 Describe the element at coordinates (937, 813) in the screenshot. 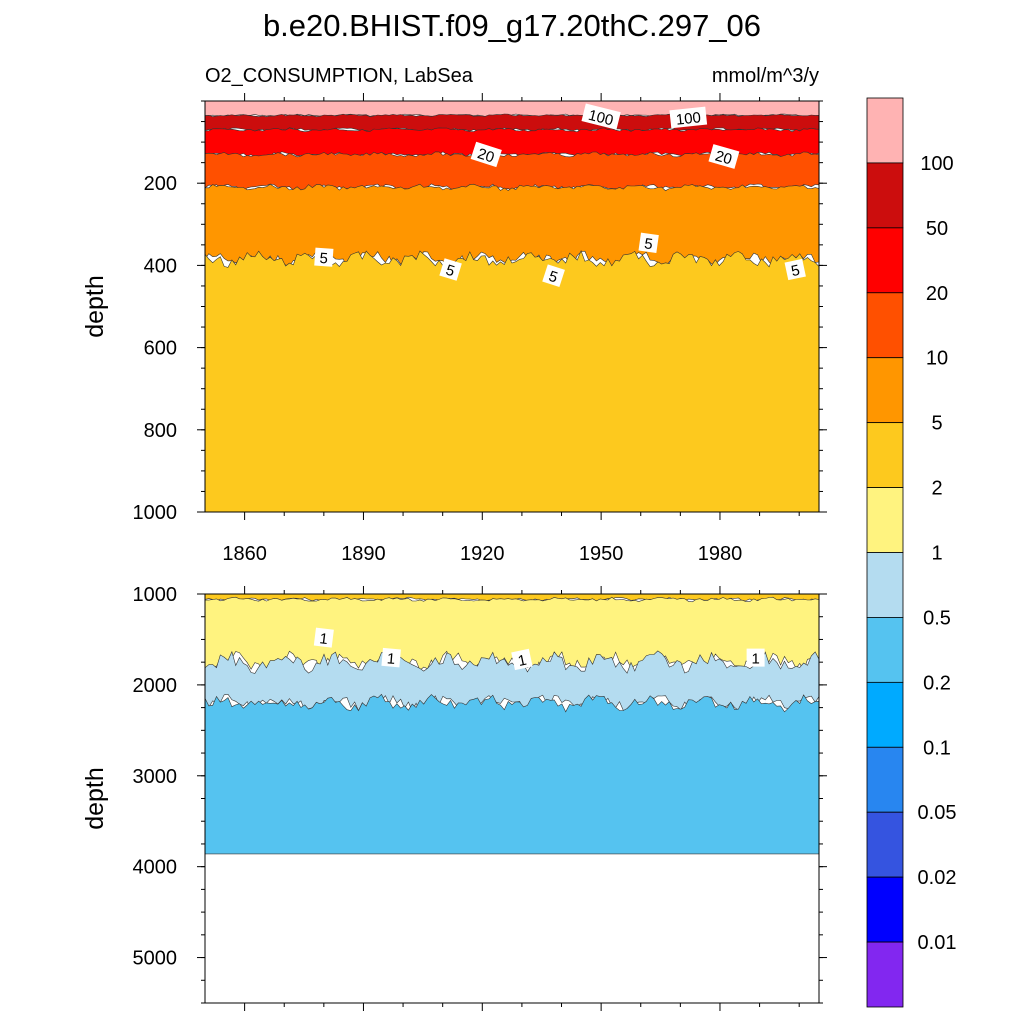

I see `colorbar-label: 0.05` at that location.